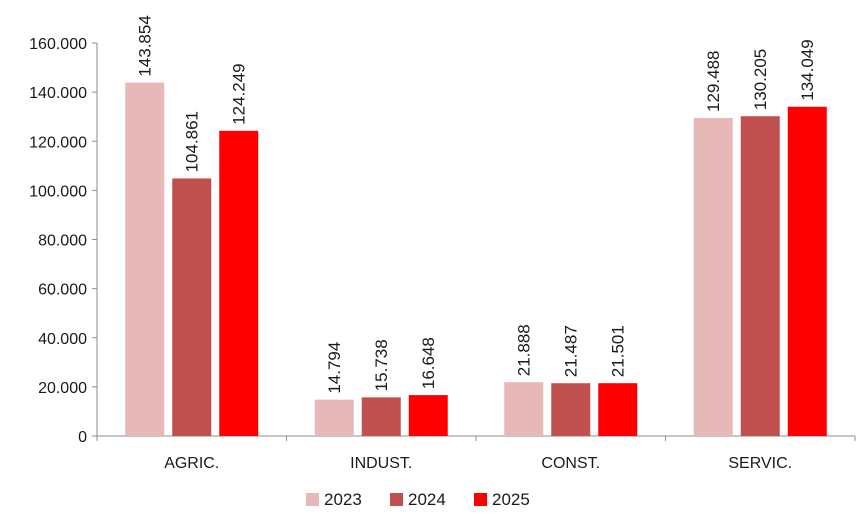 This screenshot has height=517, width=856. Describe the element at coordinates (713, 80) in the screenshot. I see `data-label: 129.488` at that location.